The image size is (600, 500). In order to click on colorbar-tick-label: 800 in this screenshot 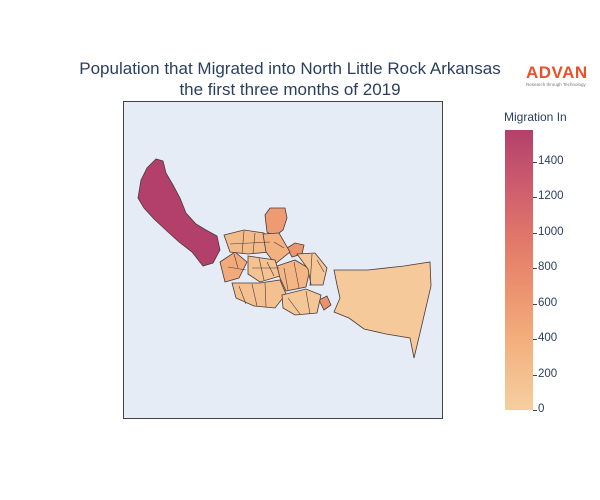, I will do `click(548, 267)`.